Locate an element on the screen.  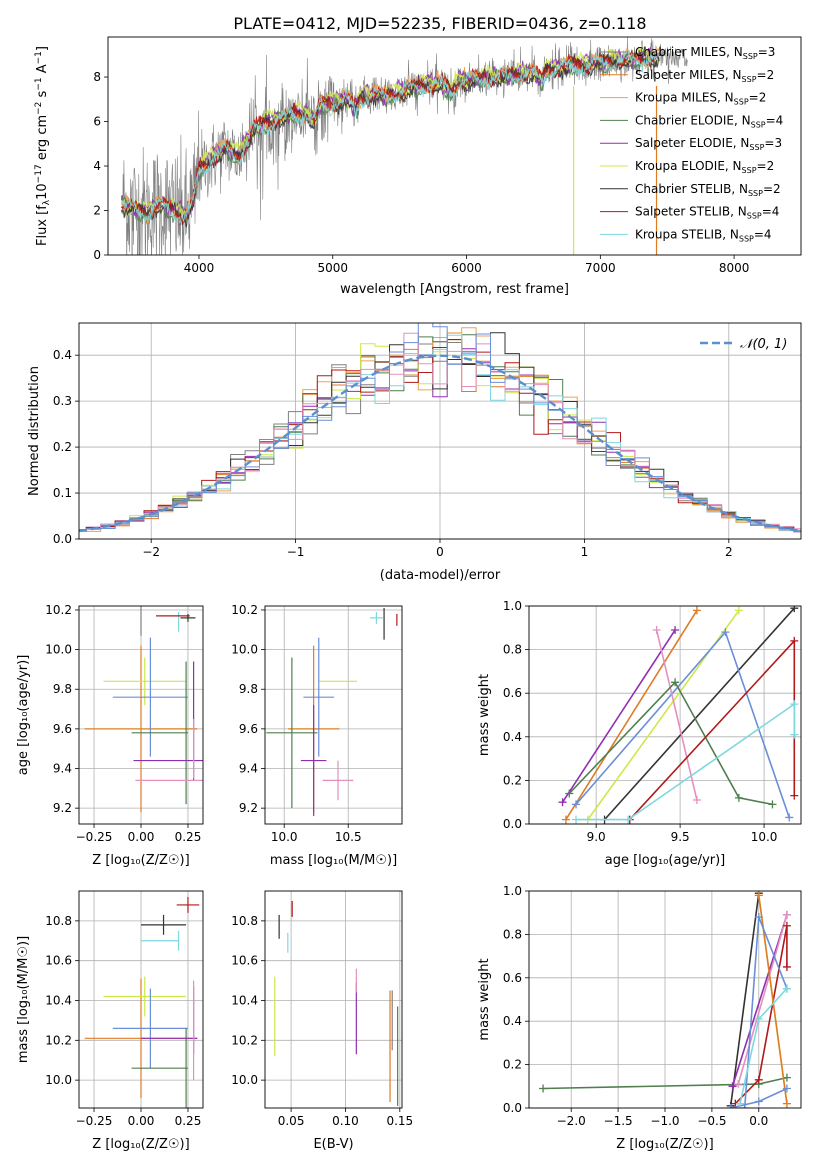
model-spectrum-line is located at coordinates (390, 136).